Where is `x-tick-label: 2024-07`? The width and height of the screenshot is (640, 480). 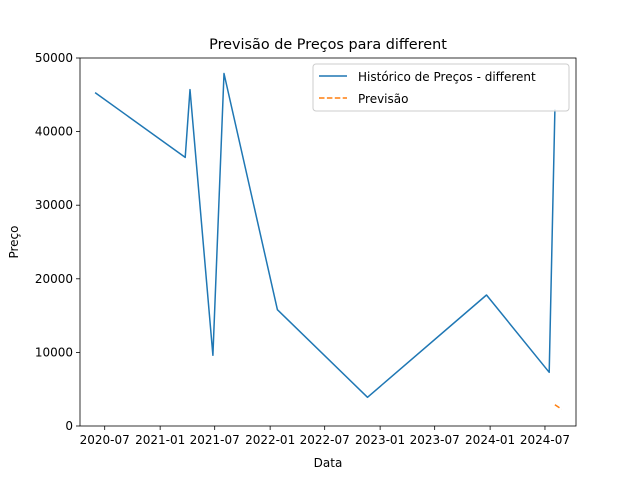
x-tick-label: 2024-07 is located at coordinates (545, 440).